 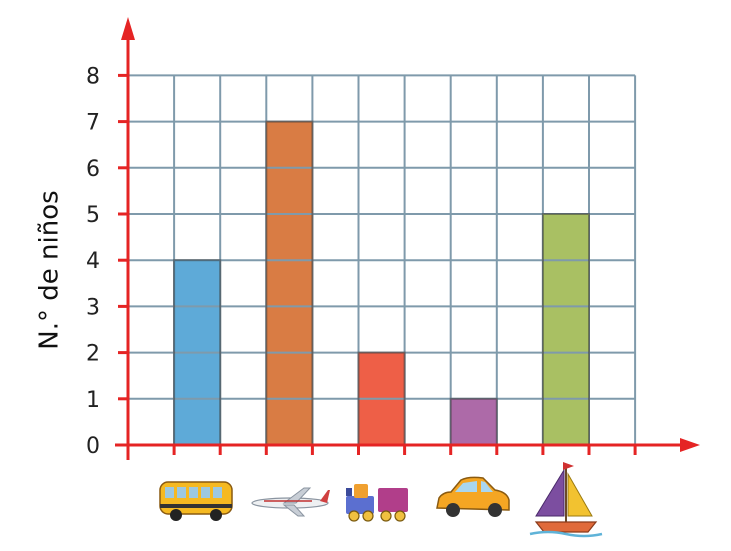 What do you see at coordinates (393, 500) in the screenshot?
I see `train-car` at bounding box center [393, 500].